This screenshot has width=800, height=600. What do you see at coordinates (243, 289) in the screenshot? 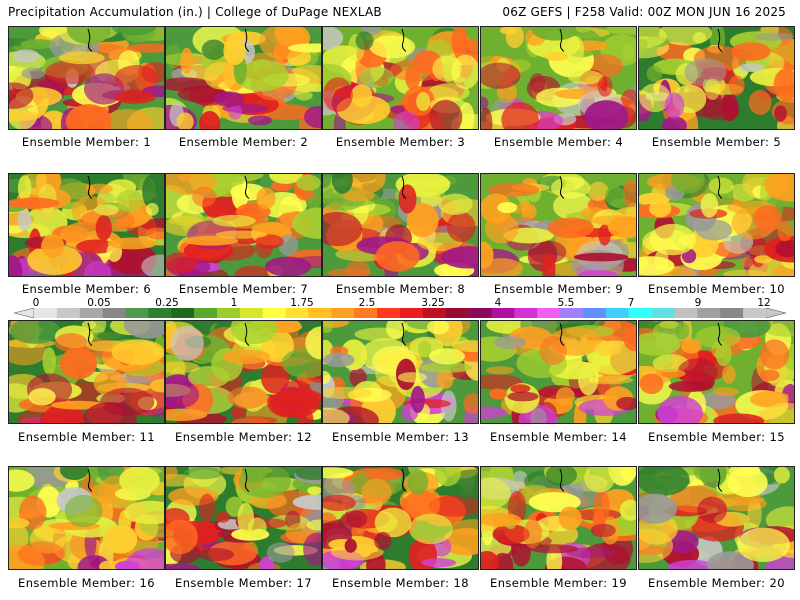
I see `ensemble-member-label: Ensemble Member: 7` at bounding box center [243, 289].